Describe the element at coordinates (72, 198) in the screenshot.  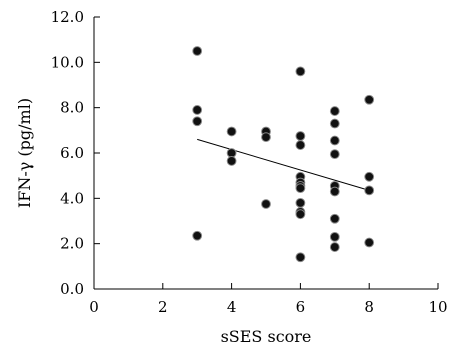
I see `y-tick-label: 4.0` at that location.